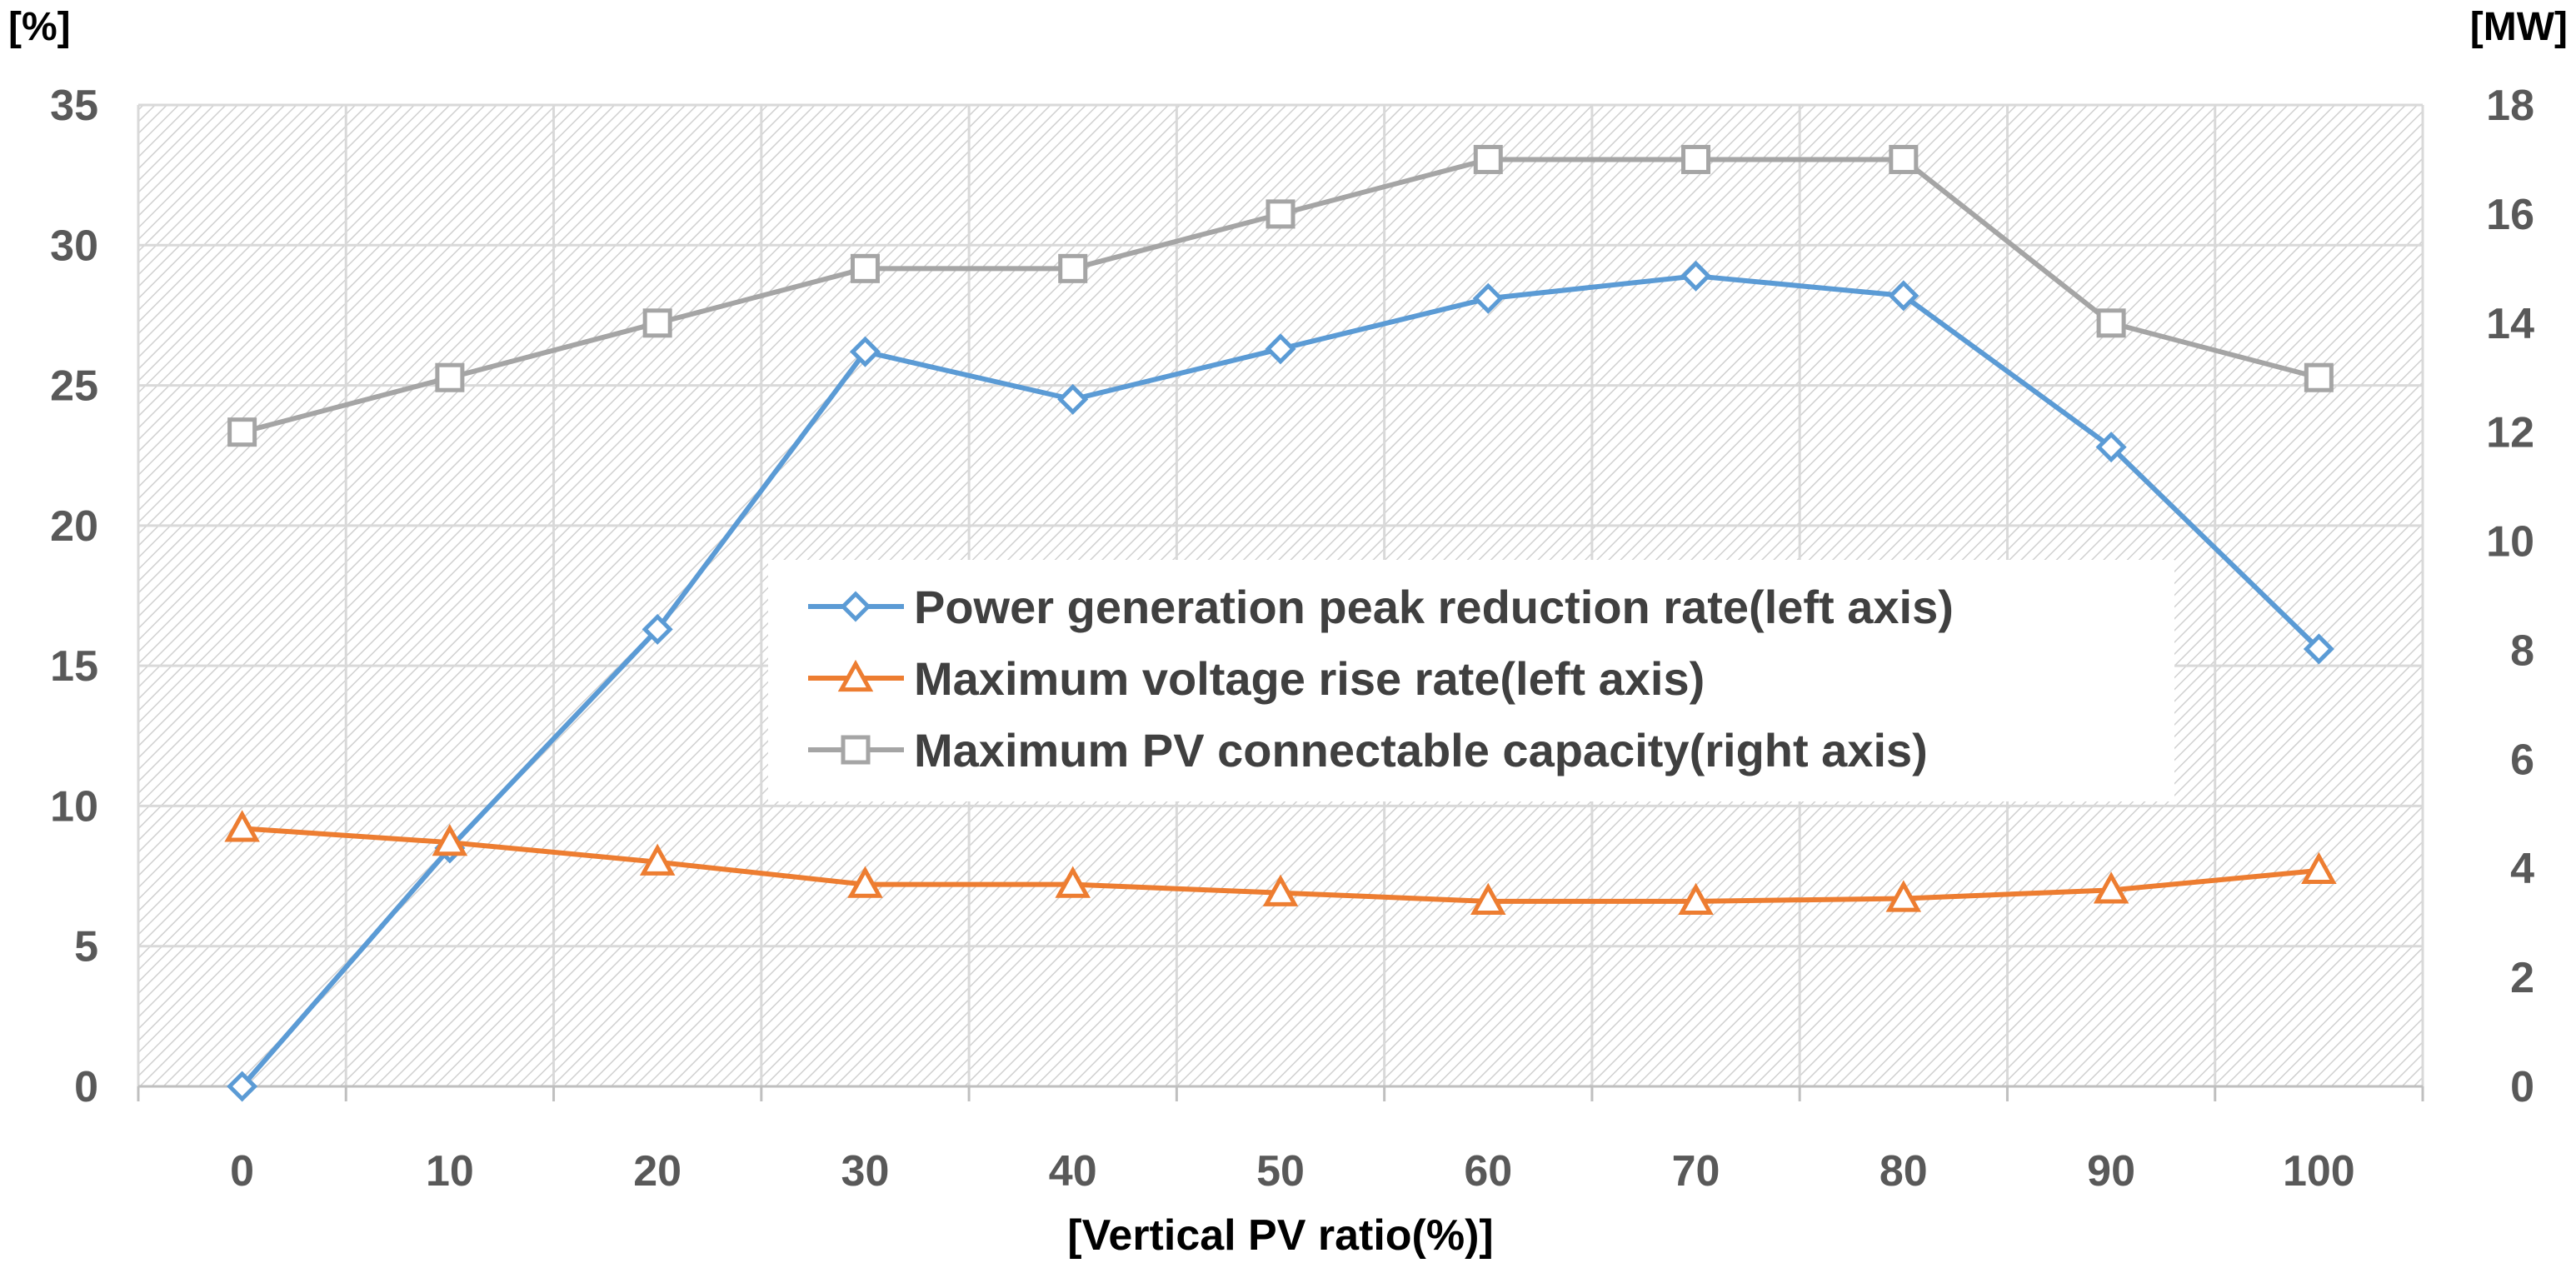 This screenshot has height=1273, width=2576. I want to click on right-y-tick-label: 16, so click(2510, 215).